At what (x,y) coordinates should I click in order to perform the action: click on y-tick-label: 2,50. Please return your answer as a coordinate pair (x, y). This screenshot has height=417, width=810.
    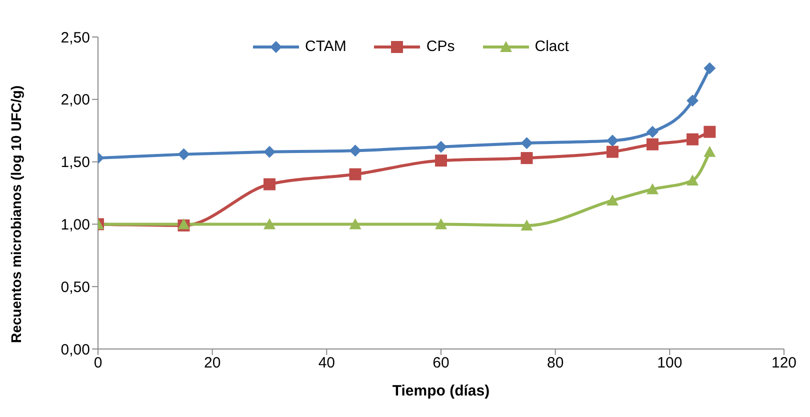
    Looking at the image, I should click on (75, 37).